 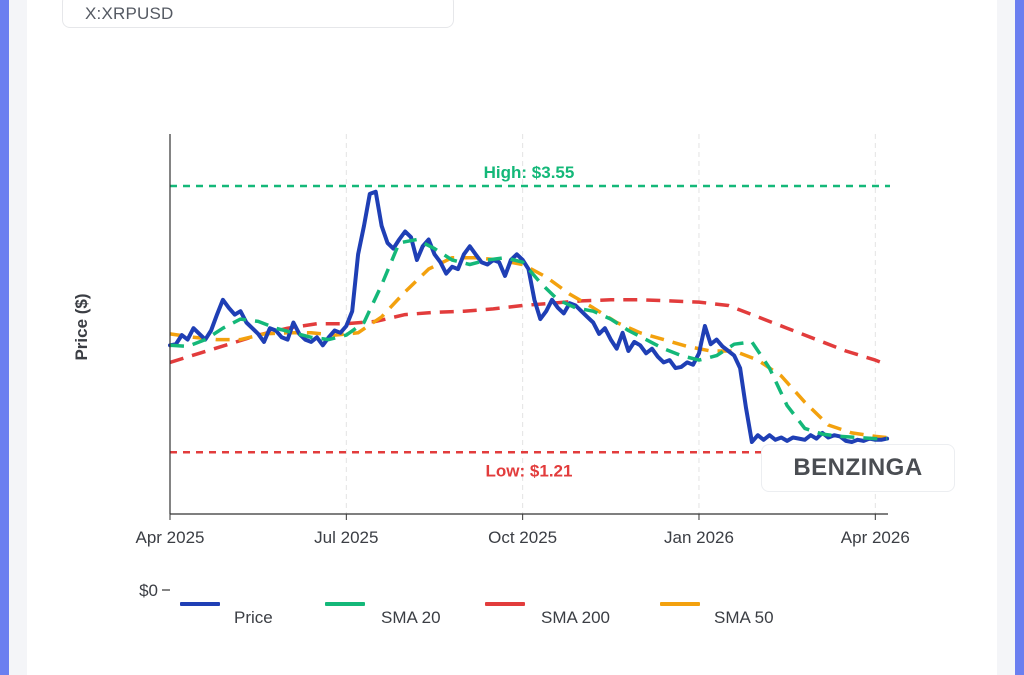 What do you see at coordinates (875, 537) in the screenshot?
I see `x-tick-label: Apr 2026` at bounding box center [875, 537].